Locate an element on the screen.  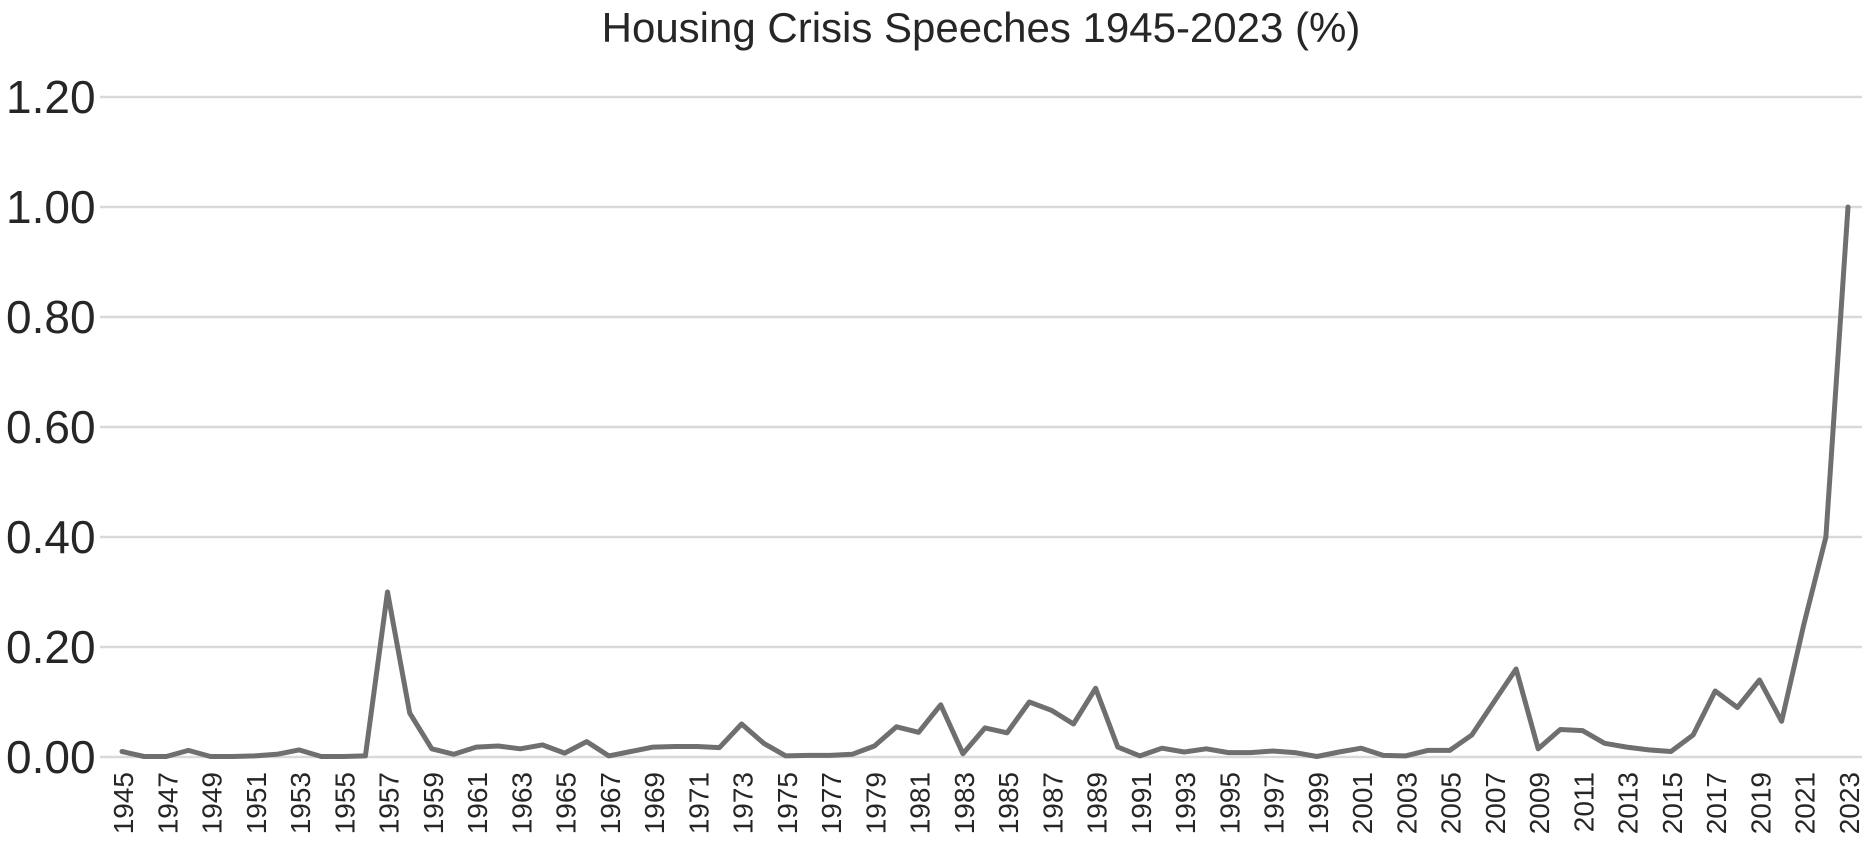
y-axis-tick-label: 1.00 is located at coordinates (51, 207).